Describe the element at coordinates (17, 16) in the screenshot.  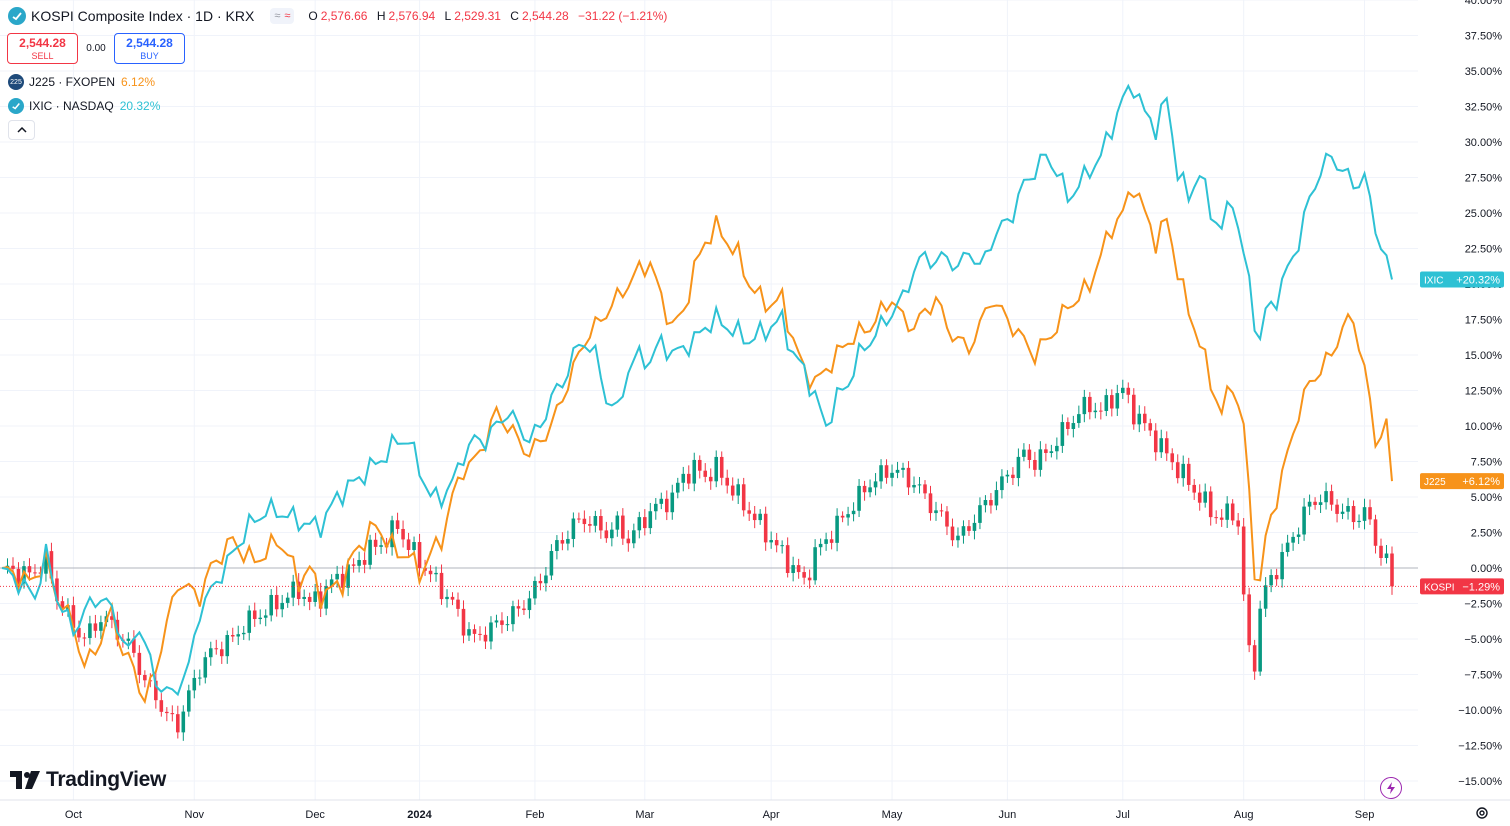
I see `kospi-symbol-icon` at that location.